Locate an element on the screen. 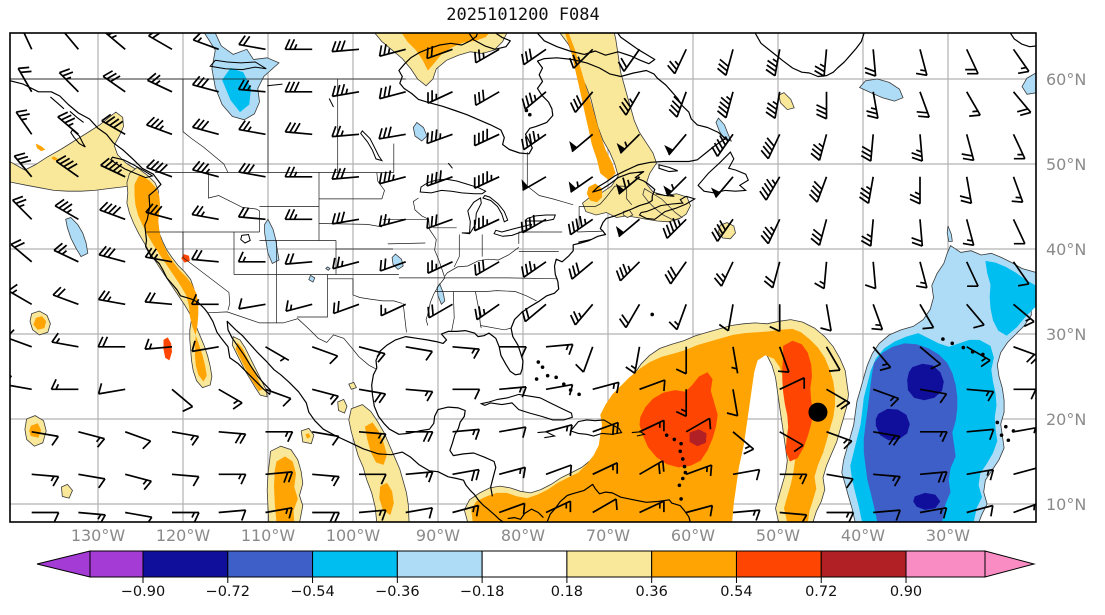  anomaly-region-bc-coast-band is located at coordinates (81, 151).